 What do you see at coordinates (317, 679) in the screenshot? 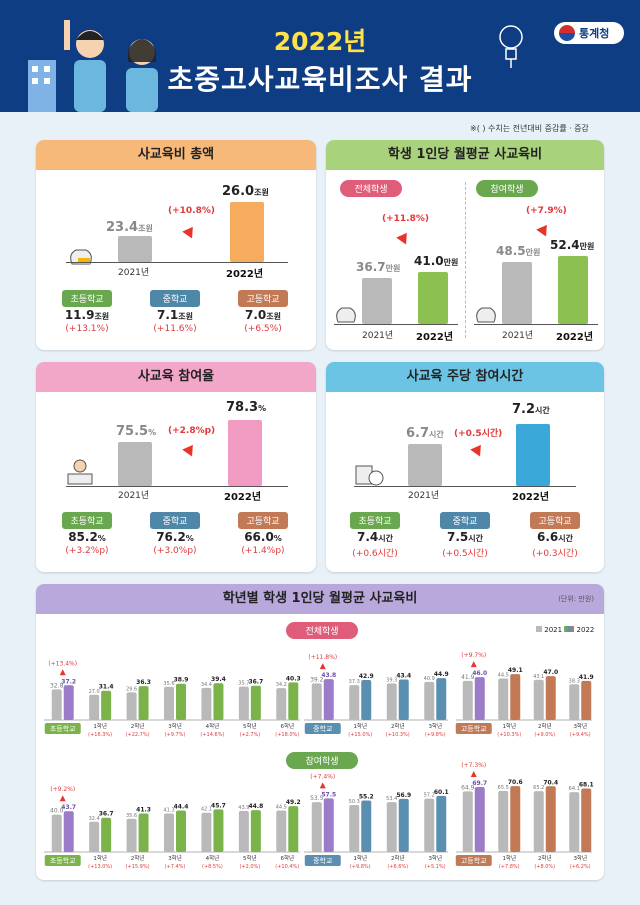
I see `data-label-2021: 39.2` at bounding box center [317, 679].